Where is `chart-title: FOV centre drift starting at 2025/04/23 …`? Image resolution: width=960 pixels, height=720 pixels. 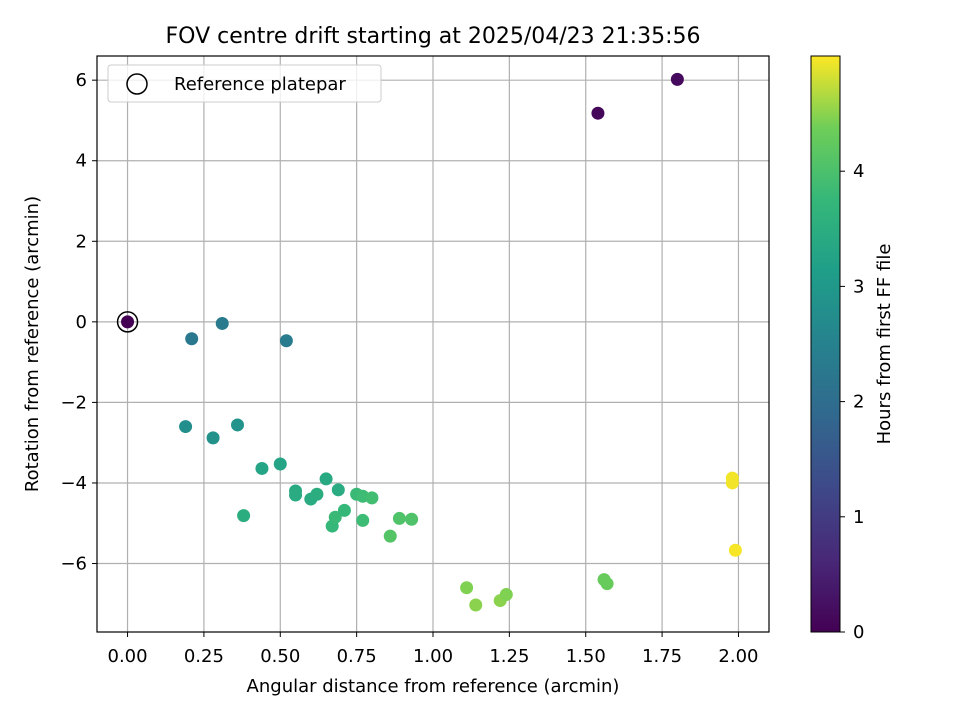
chart-title: FOV centre drift starting at 2025/04/23 … is located at coordinates (433, 36).